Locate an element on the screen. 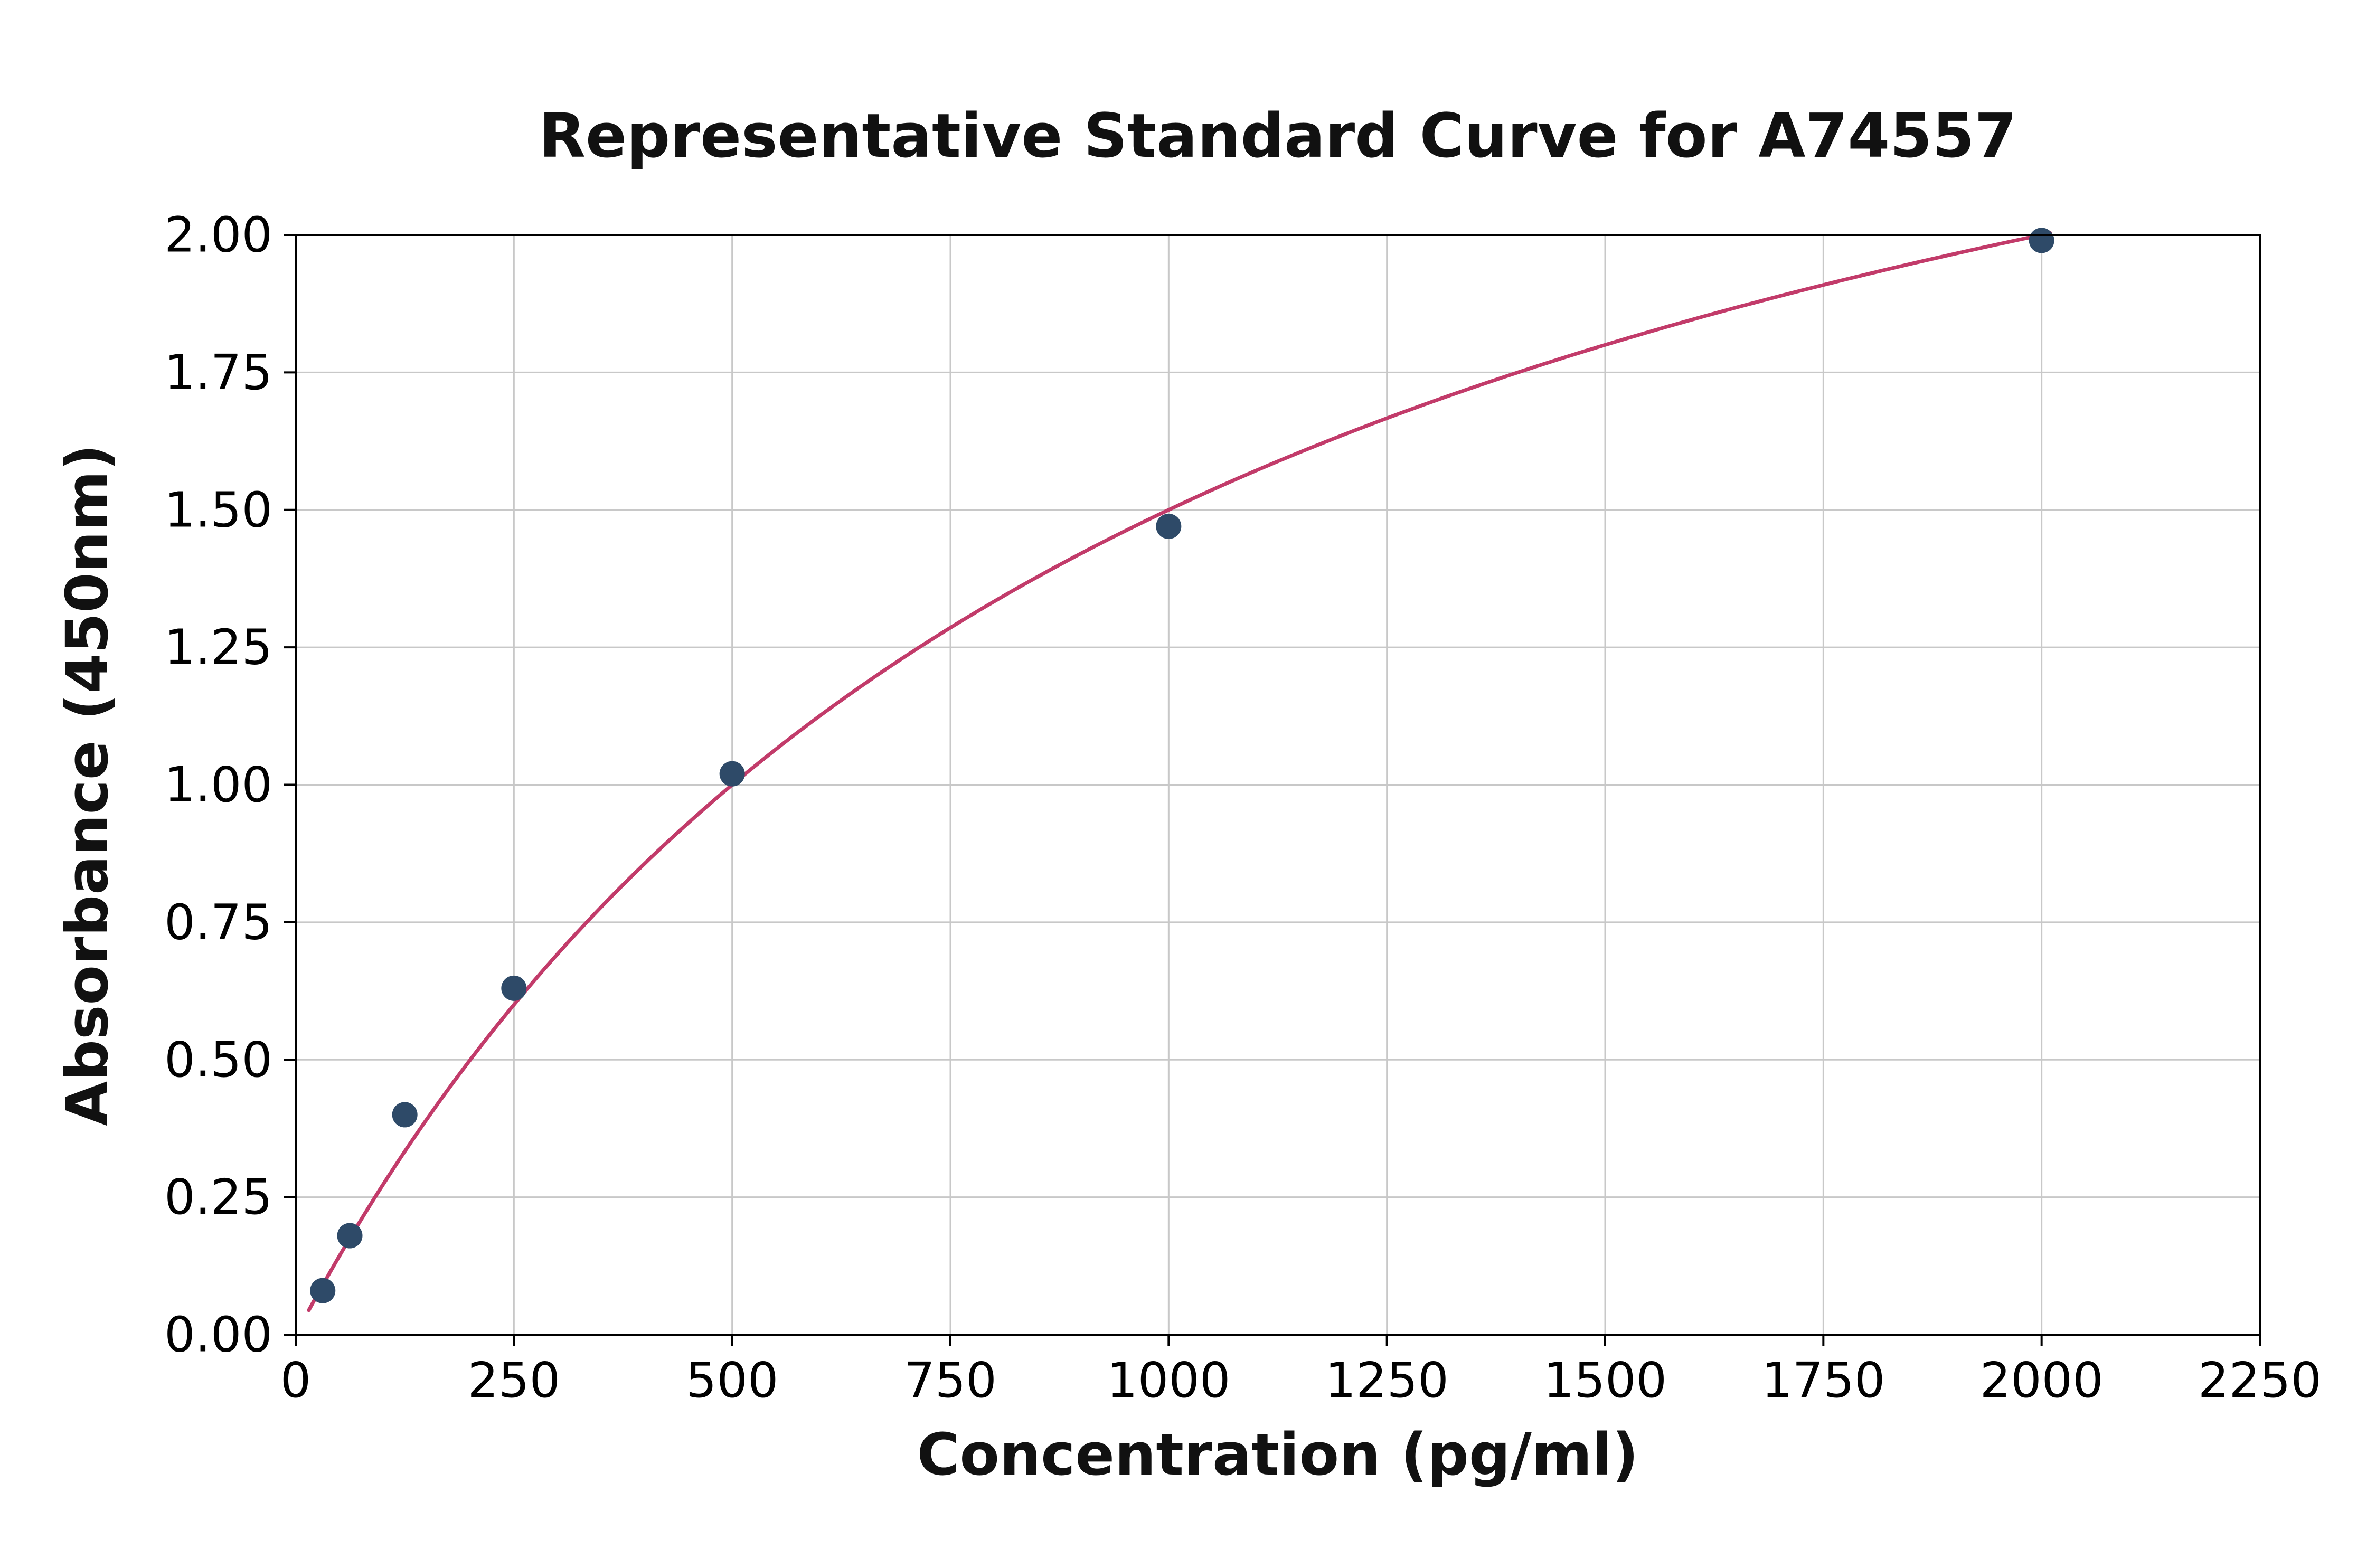 This screenshot has height=1568, width=2376. y-tick-label: 1.00 is located at coordinates (218, 785).